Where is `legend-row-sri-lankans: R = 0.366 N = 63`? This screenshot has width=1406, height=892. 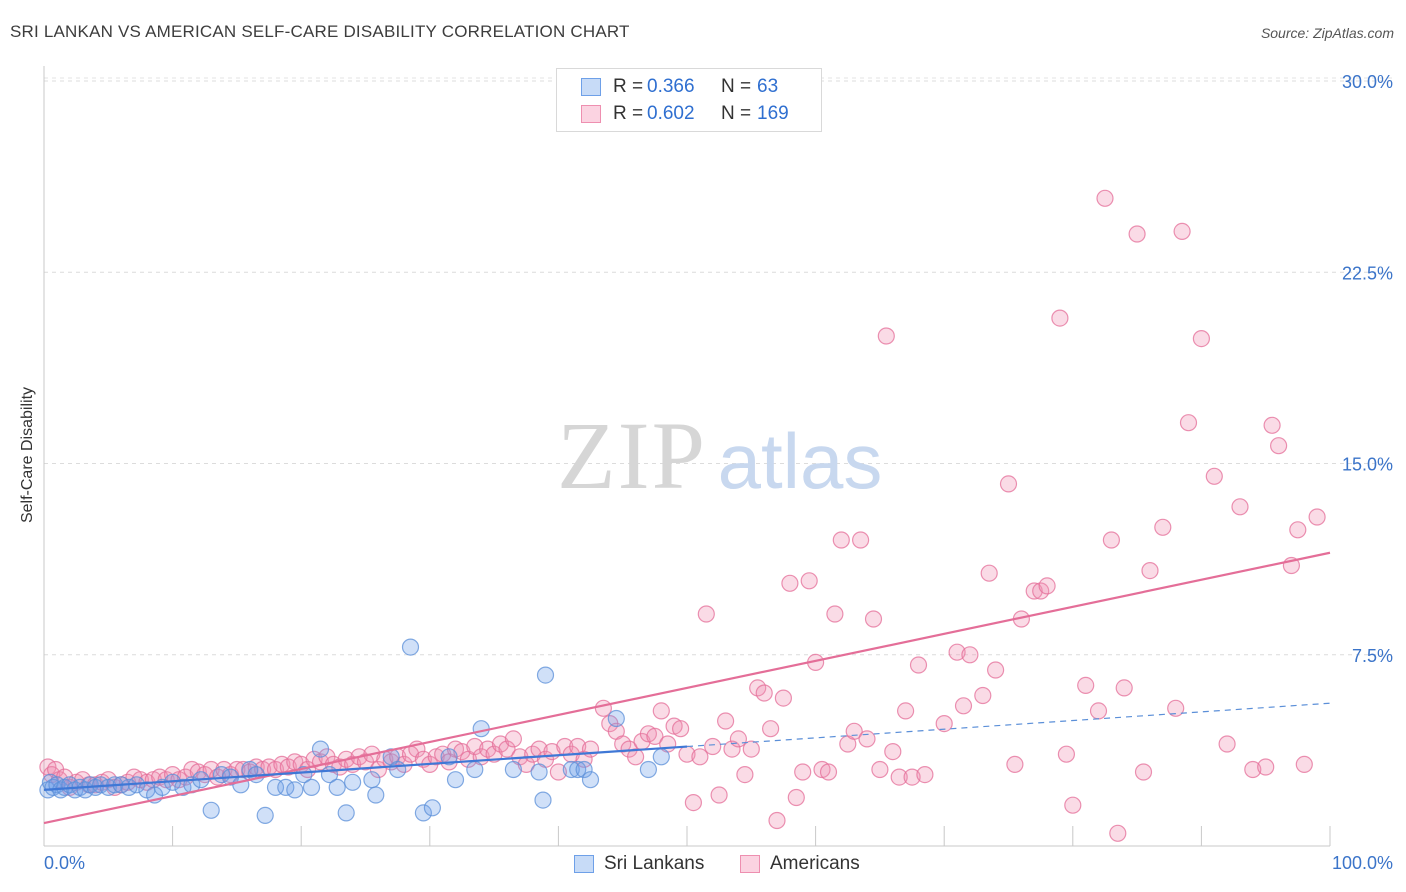 legend-row-sri-lankans: R = 0.366 N = 63 is located at coordinates (679, 87).